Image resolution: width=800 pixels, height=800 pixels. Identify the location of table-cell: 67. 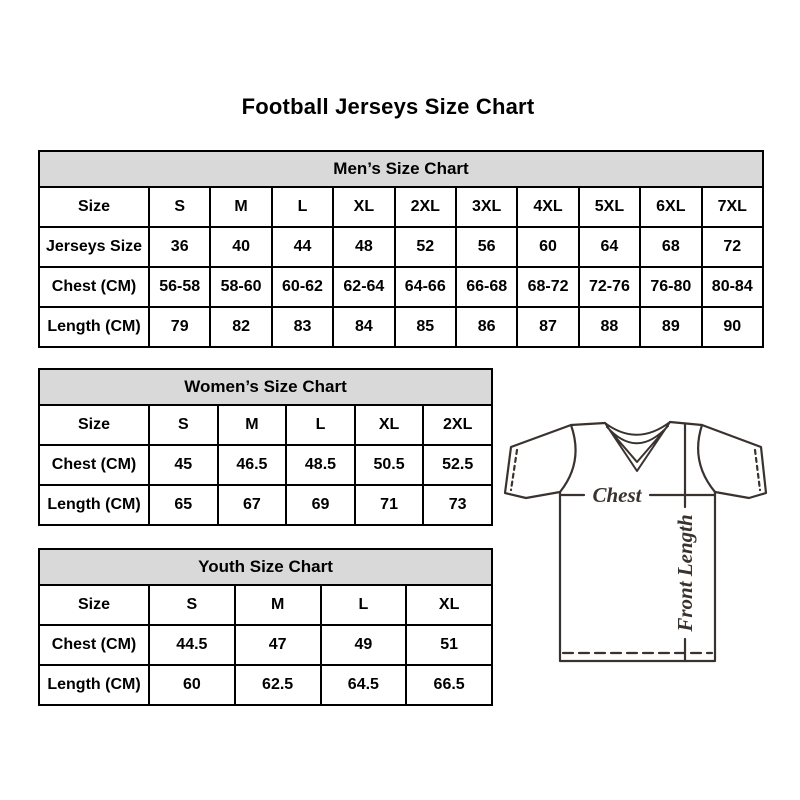
(252, 505).